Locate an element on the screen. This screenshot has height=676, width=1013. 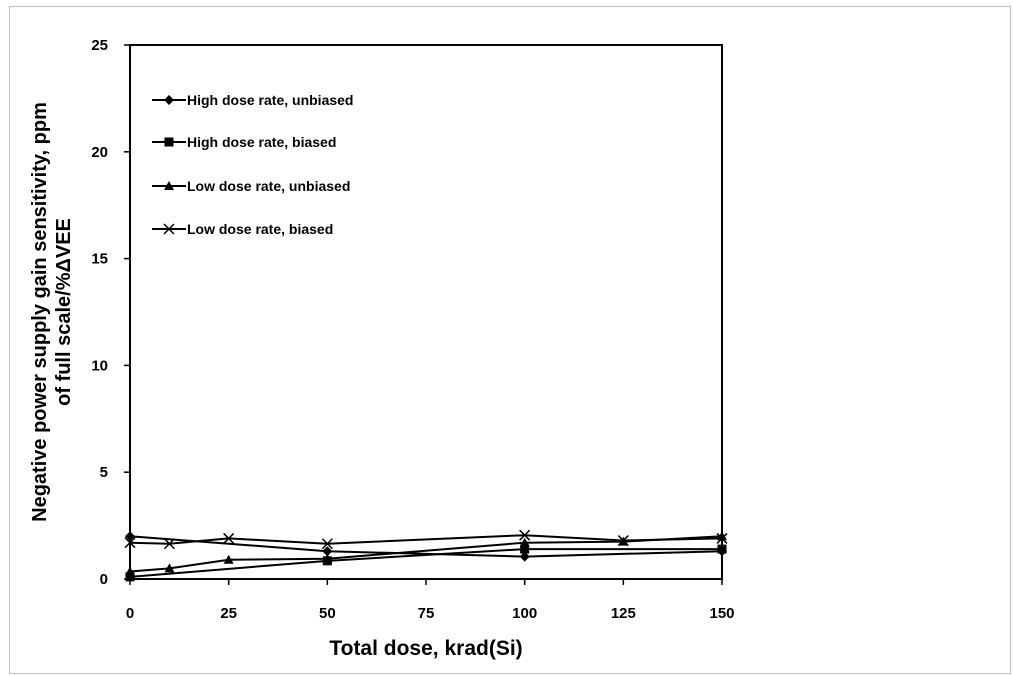
legend-item: High dose rate, unbiased is located at coordinates (252, 100).